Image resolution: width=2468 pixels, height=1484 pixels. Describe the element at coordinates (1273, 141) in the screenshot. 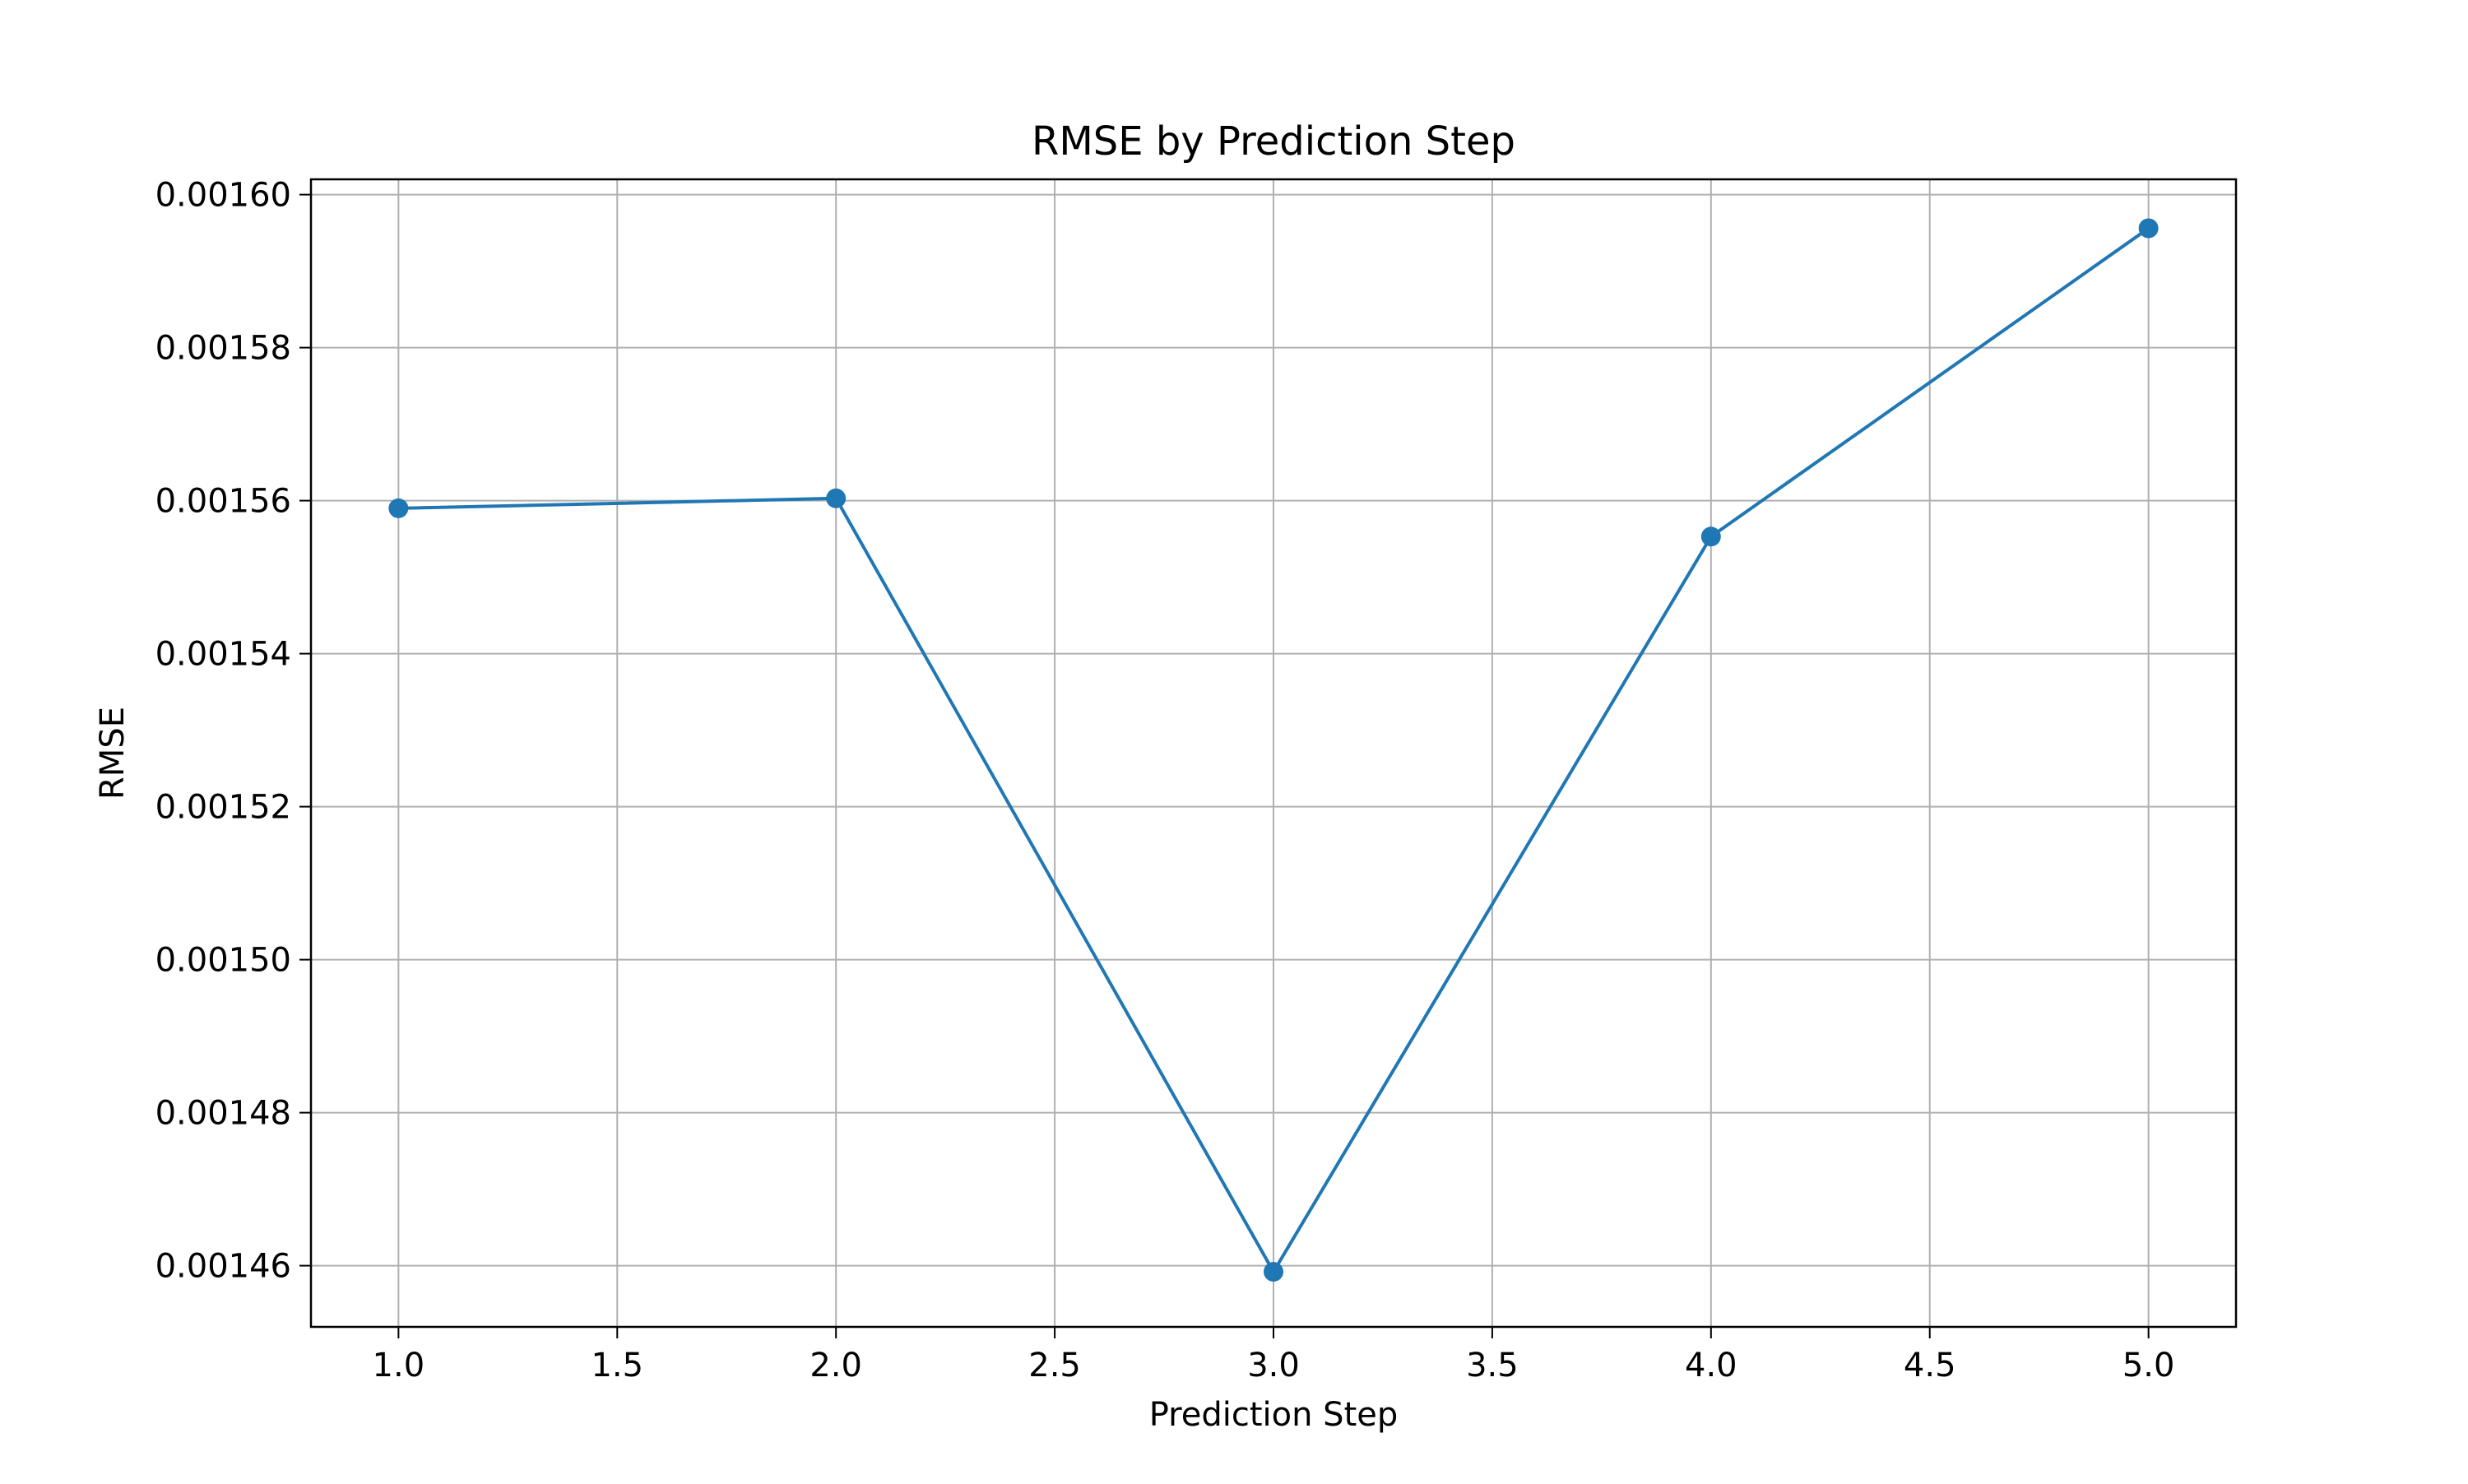

I see `chart-title: RMSE by Prediction Step` at that location.